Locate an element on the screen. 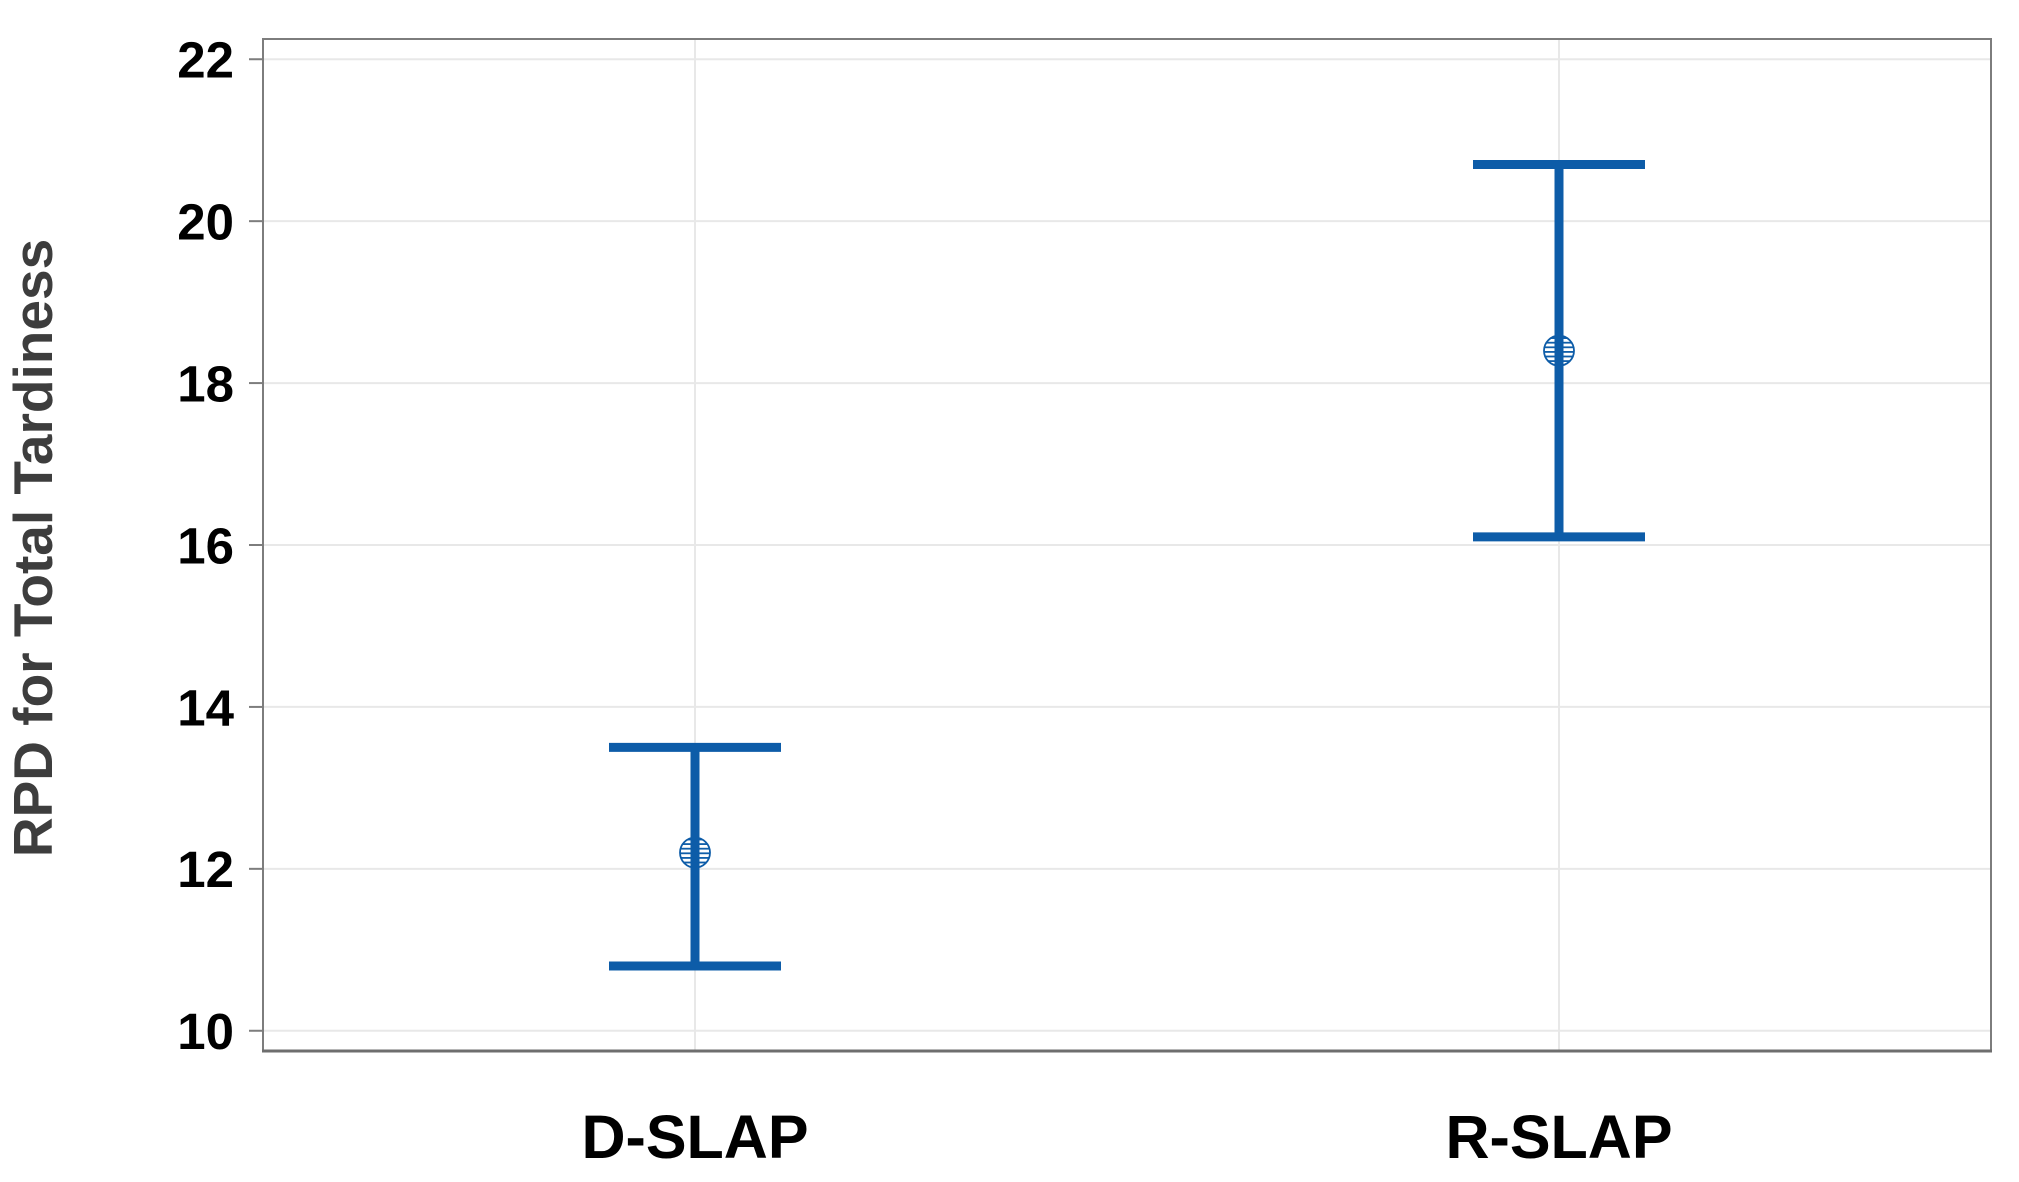  y-axis-tick-labels: 10 12 14 16 18 20 22 is located at coordinates (205, 546).